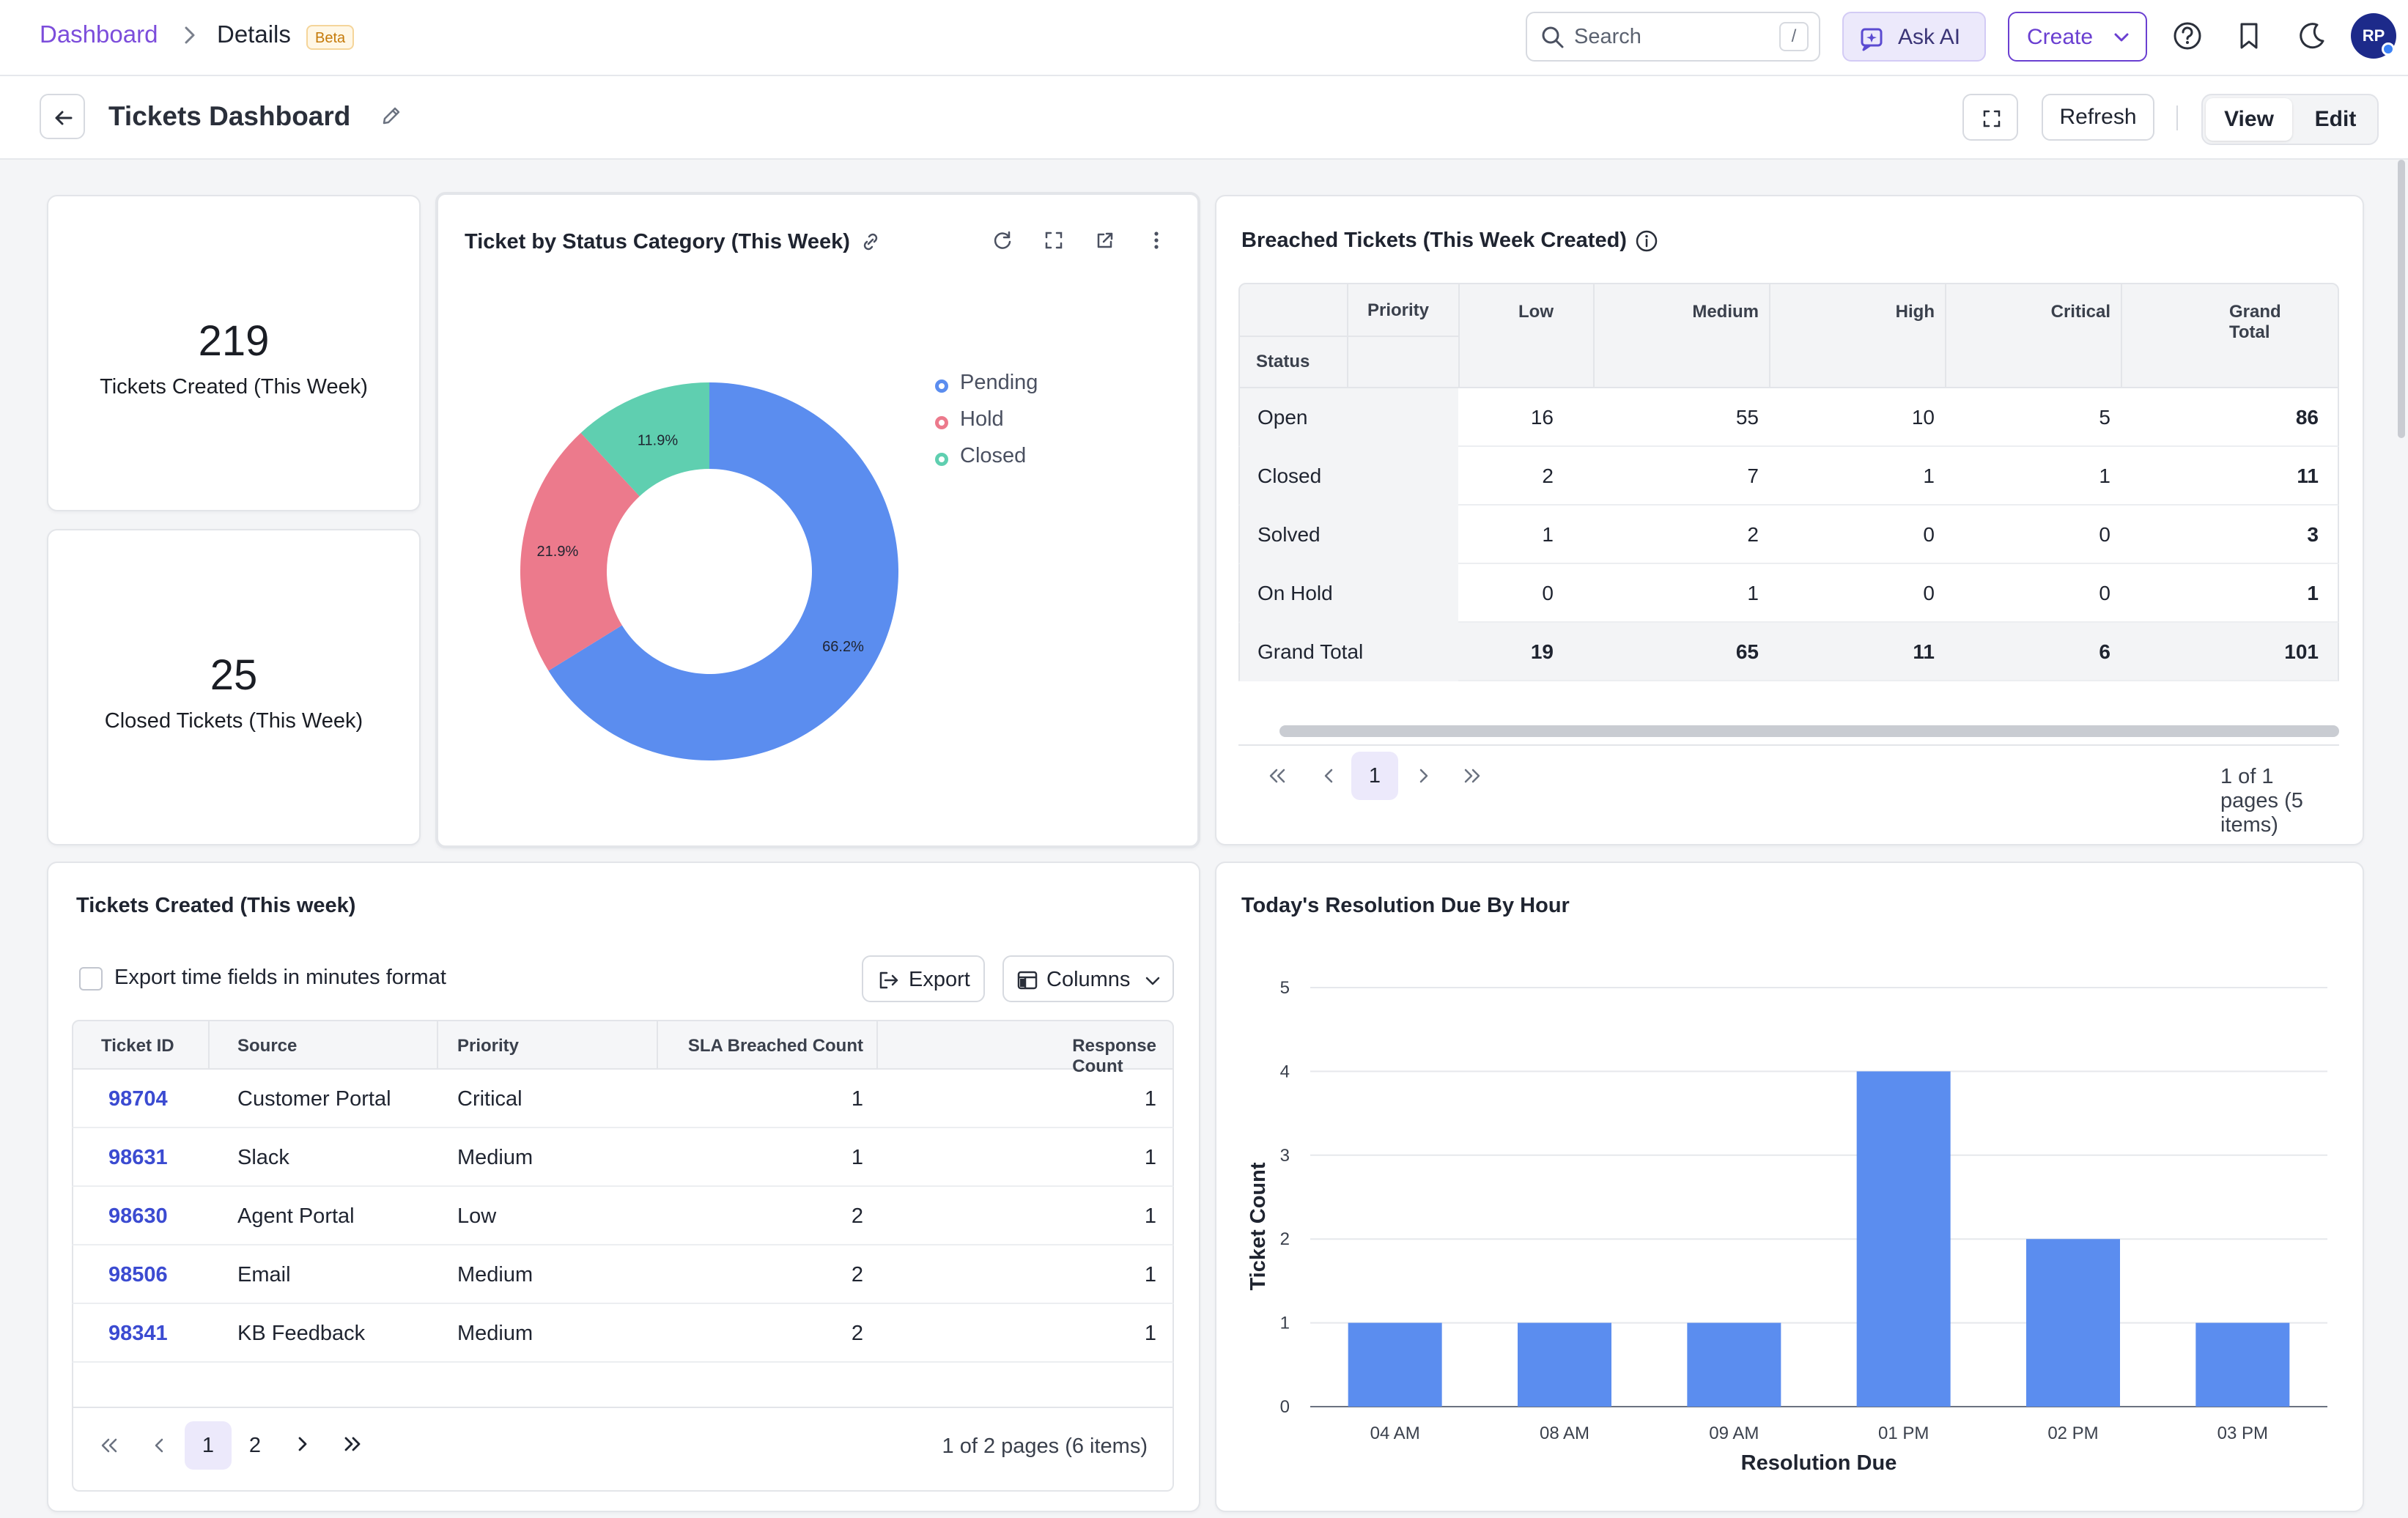 The width and height of the screenshot is (2408, 1518). Describe the element at coordinates (999, 382) in the screenshot. I see `legend-label-pending: Pending` at that location.